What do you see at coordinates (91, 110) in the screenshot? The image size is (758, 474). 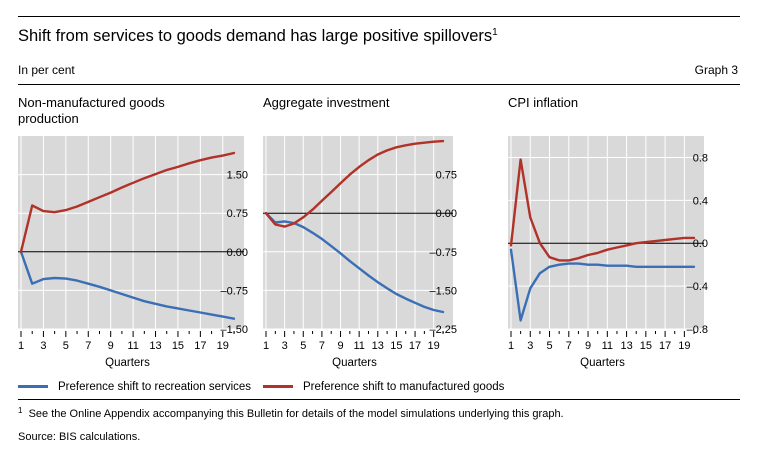 I see `panel-1-title: Non-manufactured goods production` at bounding box center [91, 110].